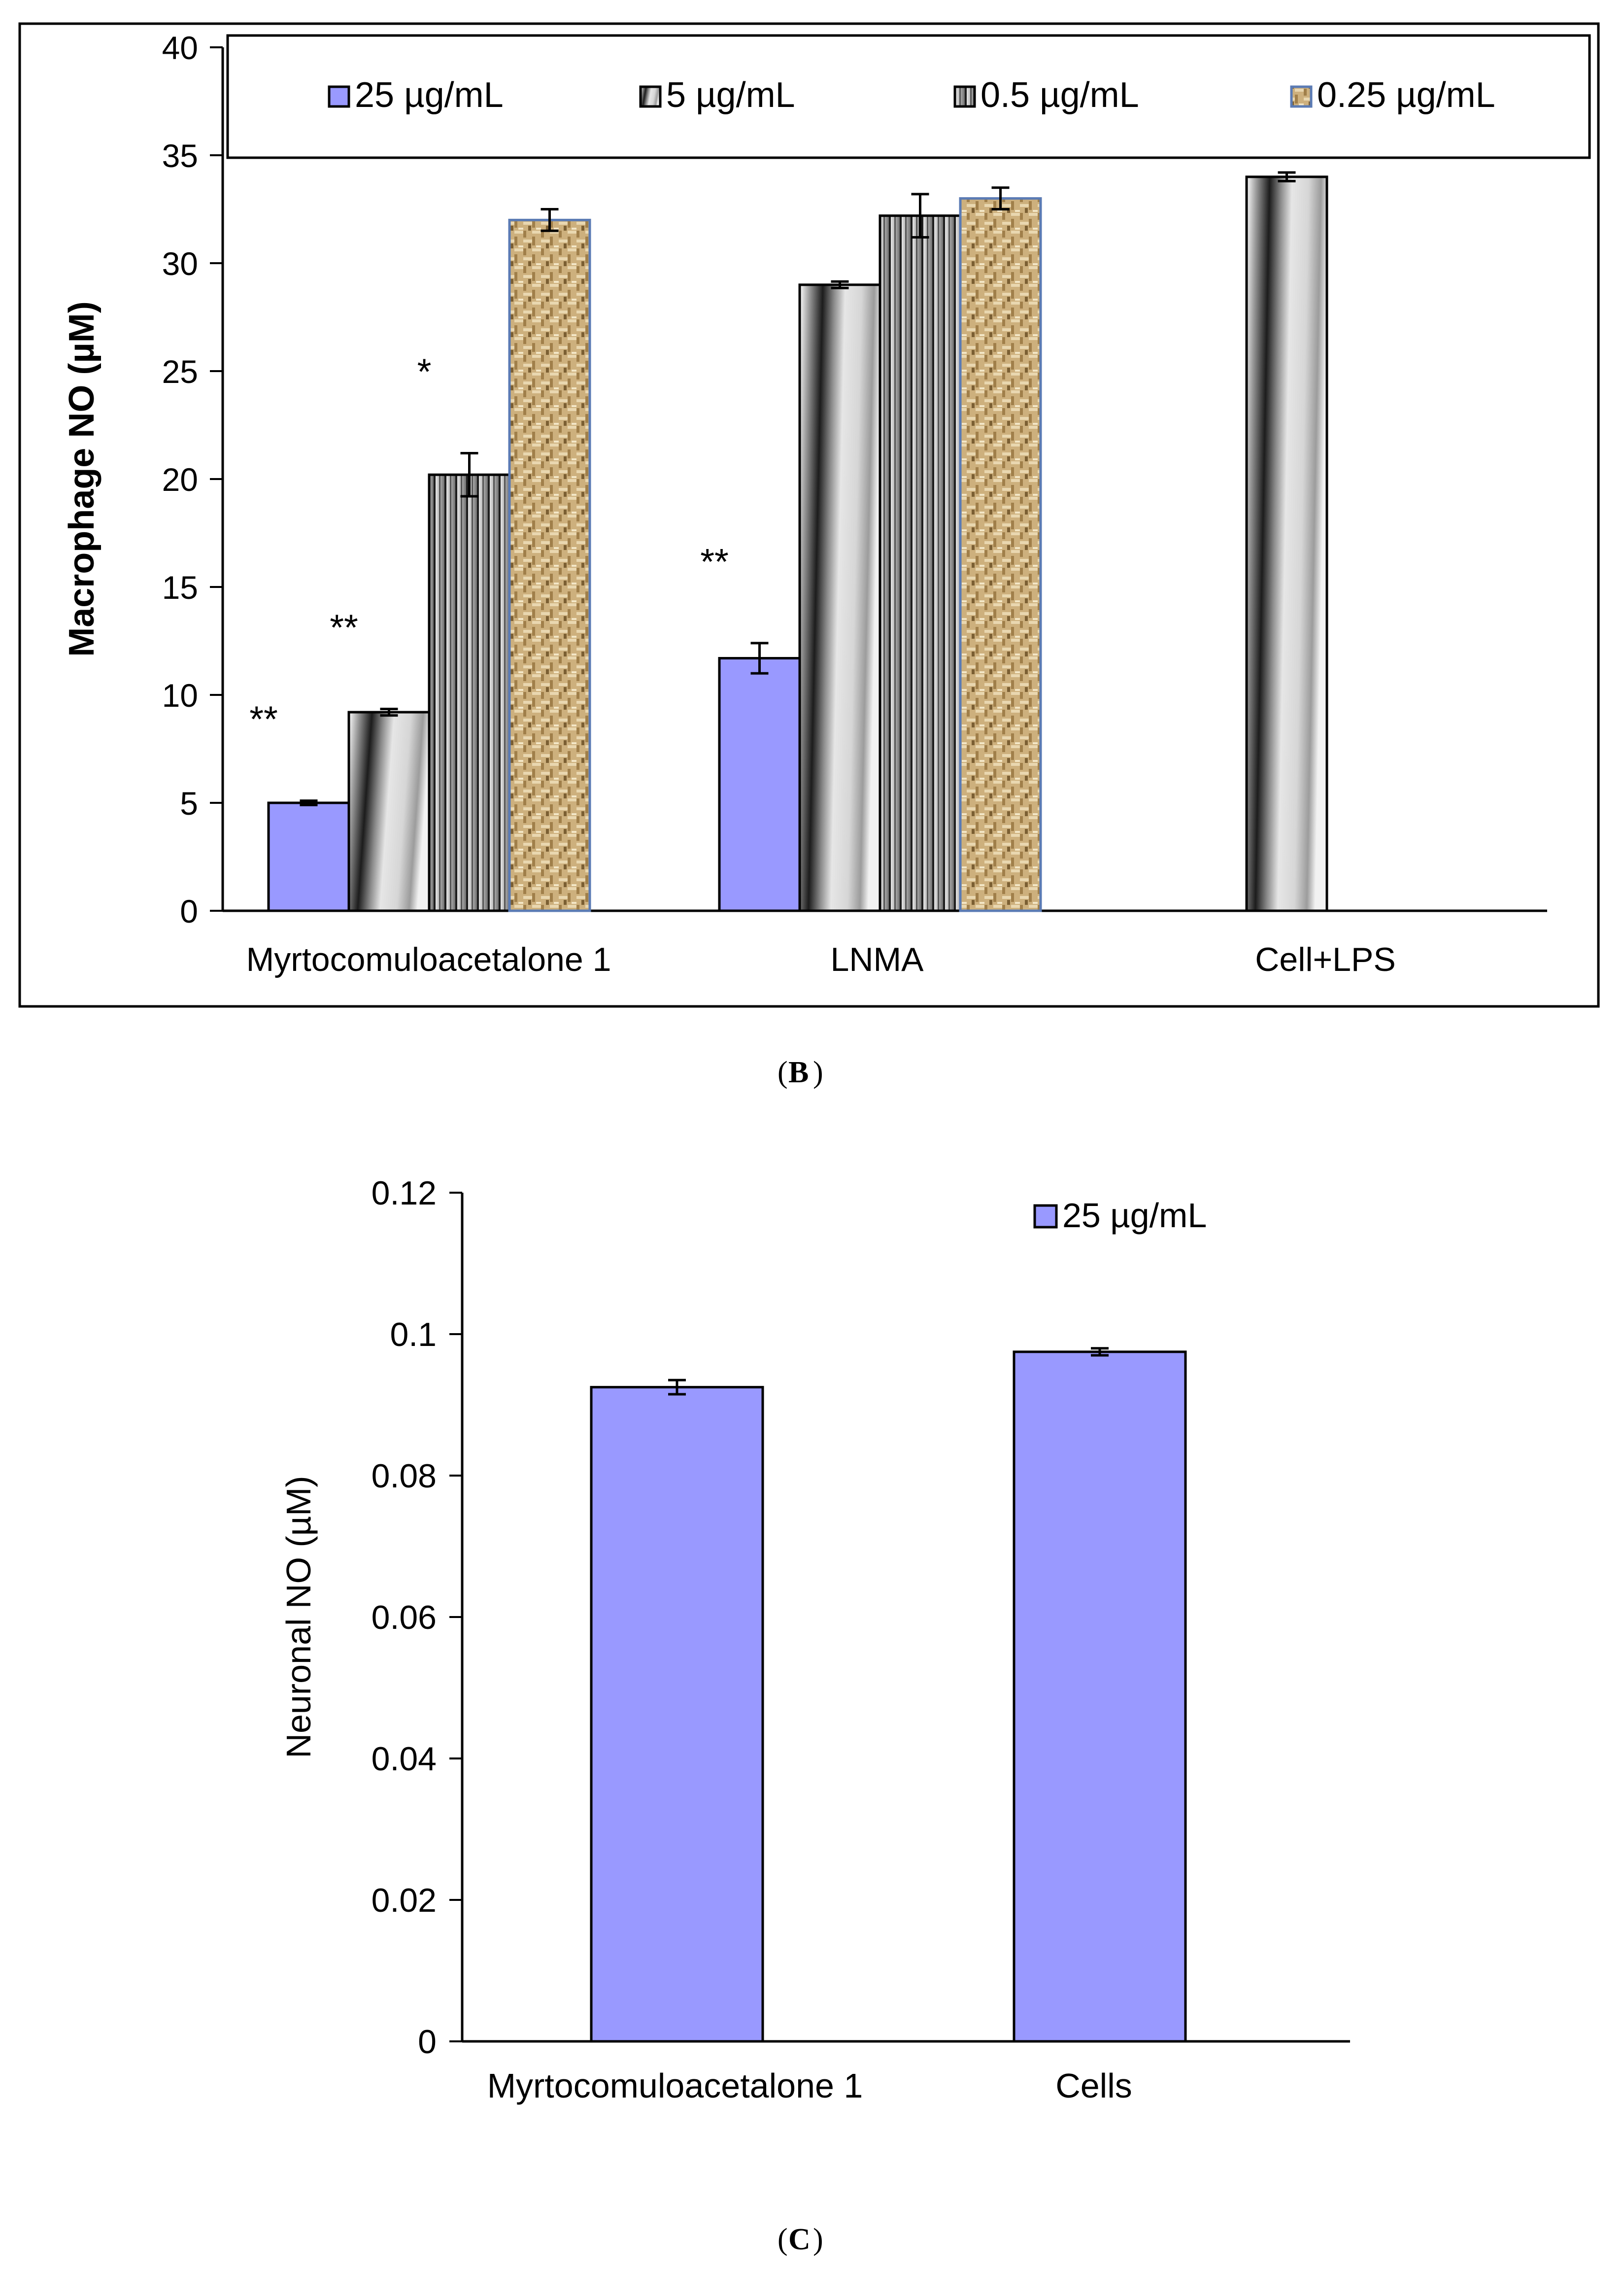  I want to click on c-y-tick-label: 0.02, so click(405, 1901).